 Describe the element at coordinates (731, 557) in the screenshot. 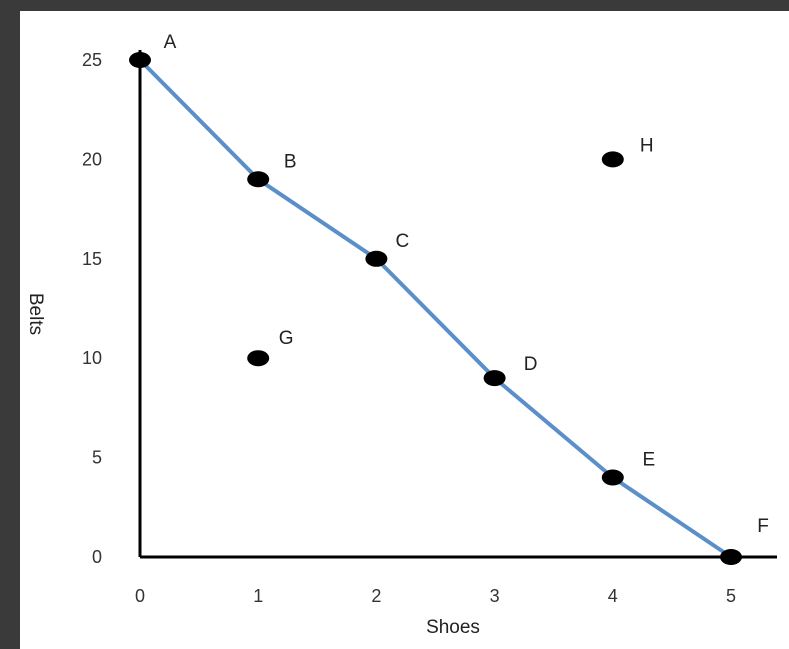

I see `point-f` at that location.